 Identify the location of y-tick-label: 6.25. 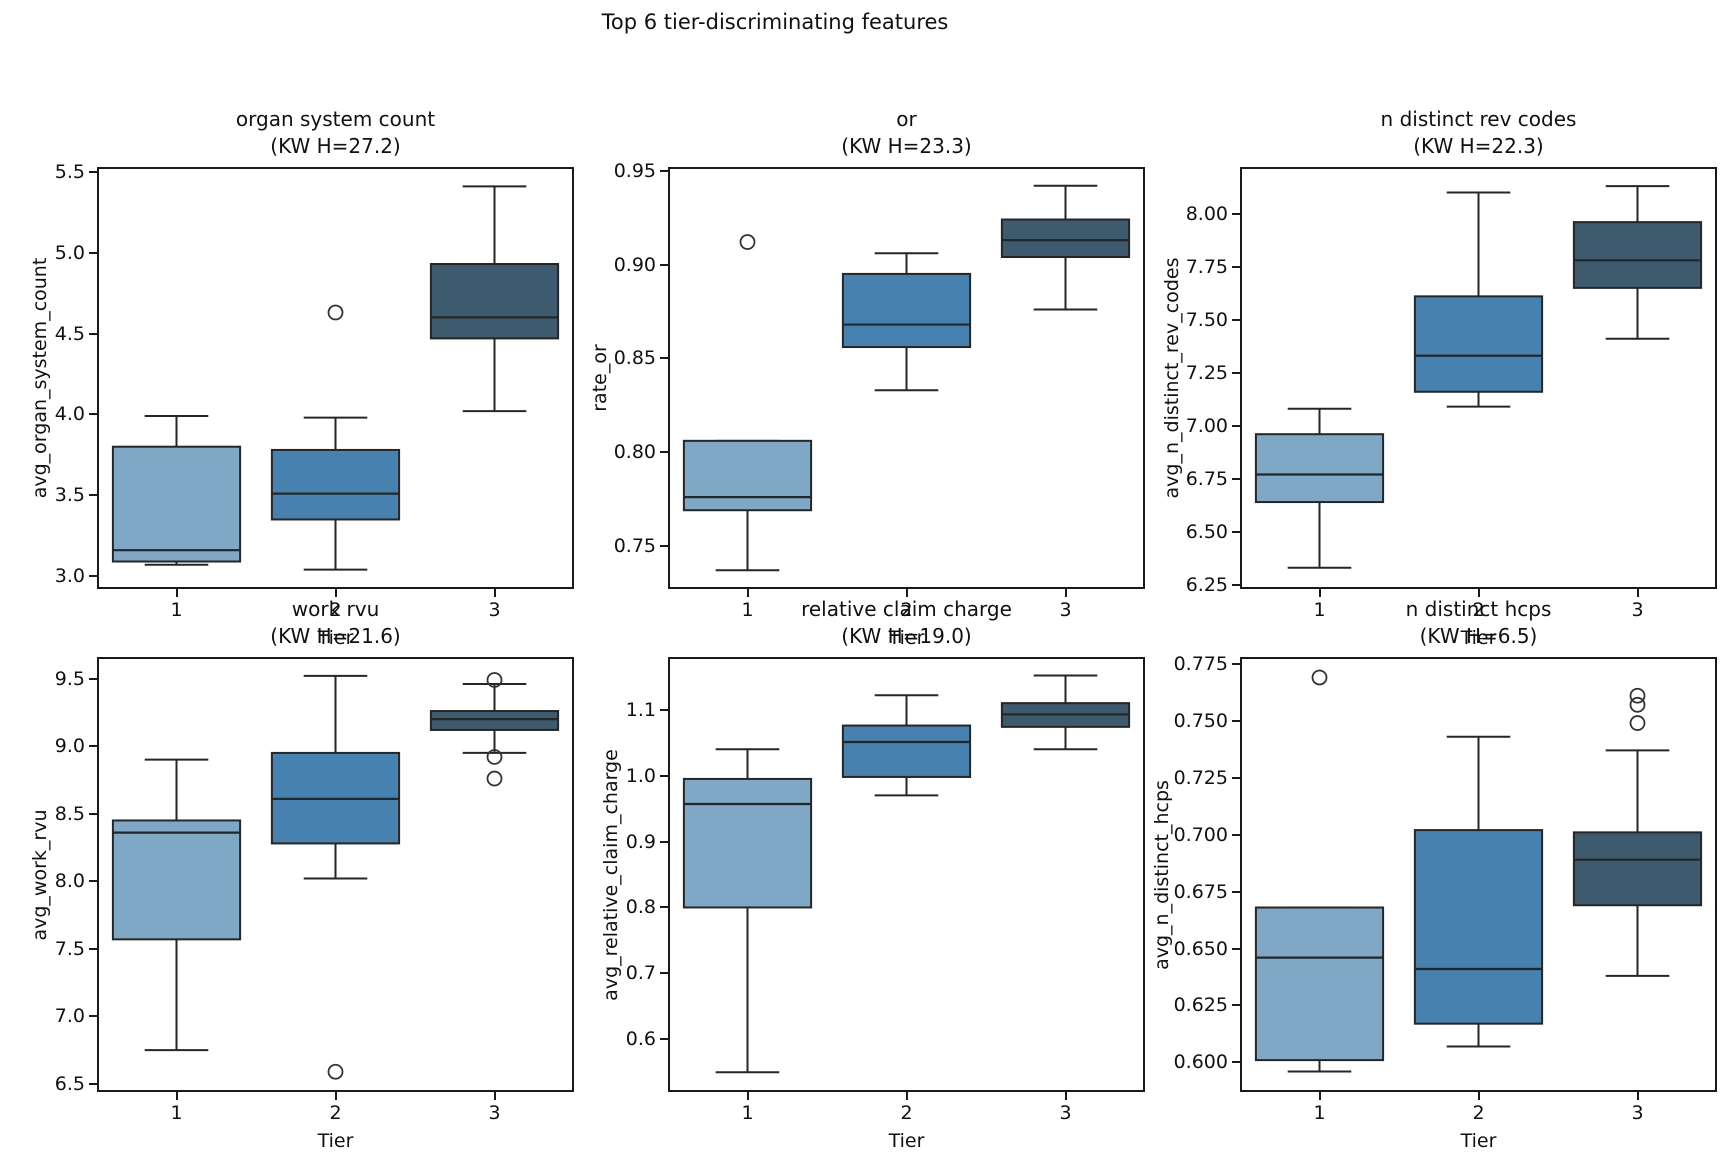
(1206, 584).